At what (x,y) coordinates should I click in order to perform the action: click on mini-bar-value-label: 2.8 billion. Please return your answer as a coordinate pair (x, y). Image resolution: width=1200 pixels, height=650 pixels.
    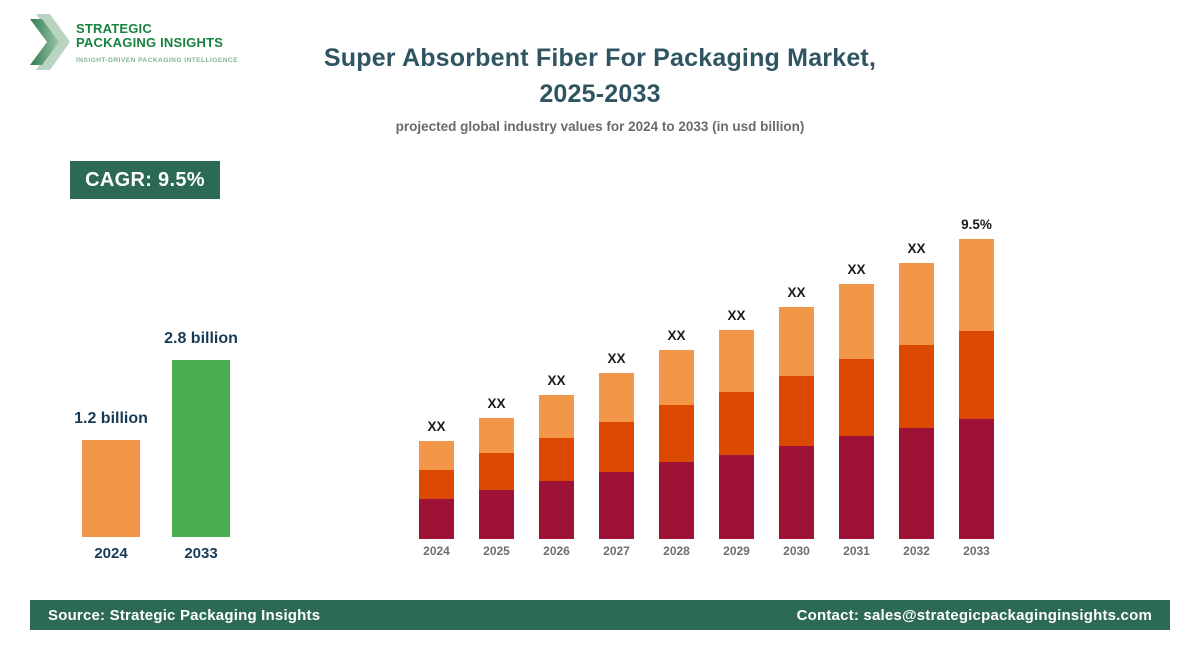
    Looking at the image, I should click on (201, 338).